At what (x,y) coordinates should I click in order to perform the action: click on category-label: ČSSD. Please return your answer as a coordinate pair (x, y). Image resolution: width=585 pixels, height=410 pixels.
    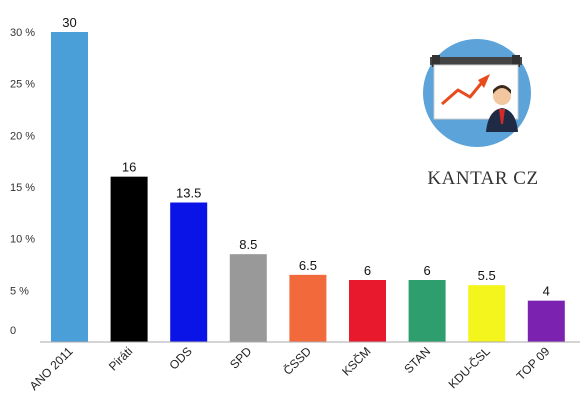
    Looking at the image, I should click on (297, 360).